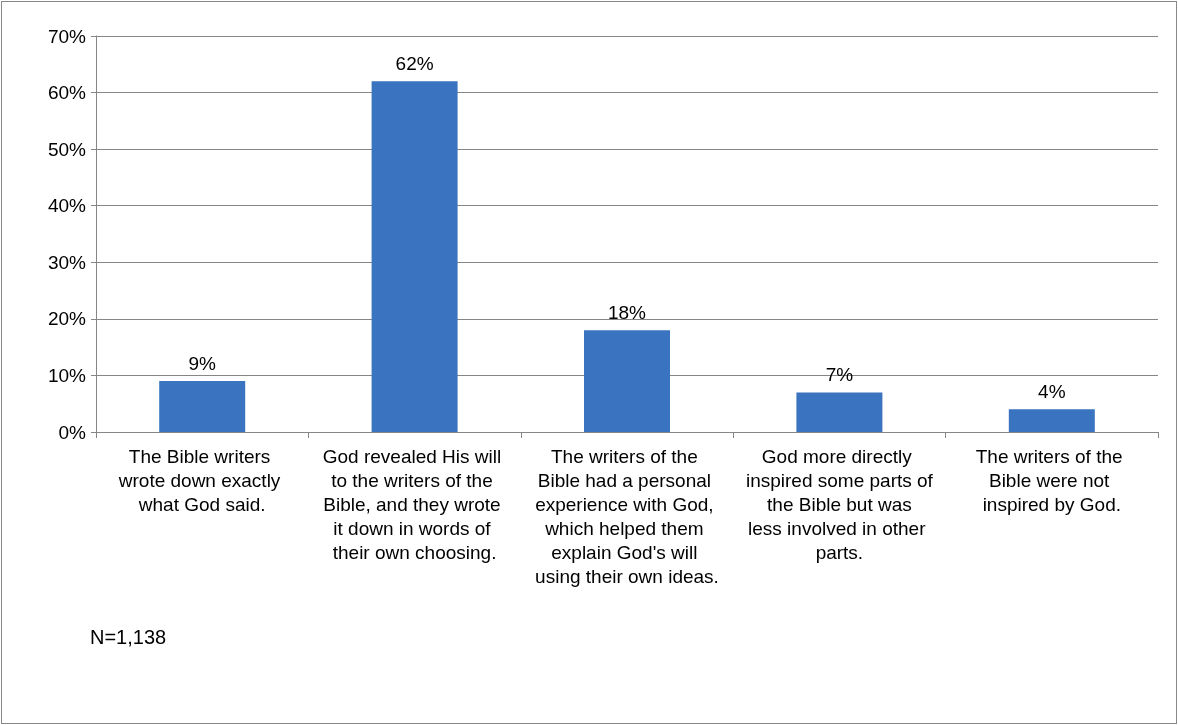  What do you see at coordinates (839, 375) in the screenshot?
I see `data-label: 7%` at bounding box center [839, 375].